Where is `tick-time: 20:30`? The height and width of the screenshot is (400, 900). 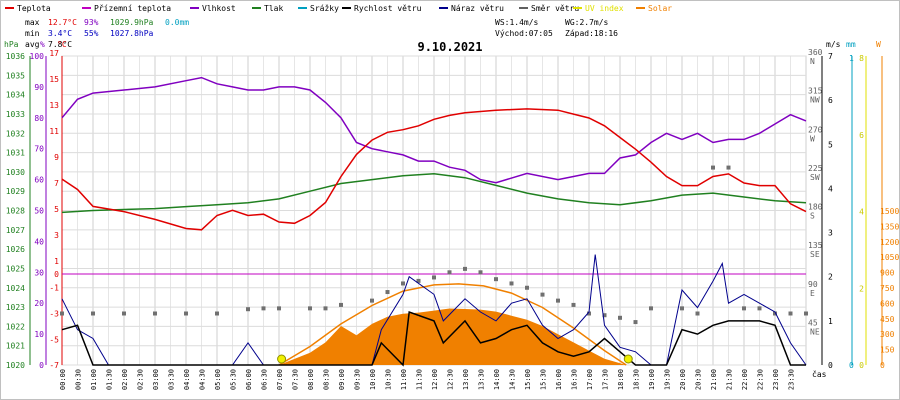 tick-time: 20:30 is located at coordinates (699, 379).